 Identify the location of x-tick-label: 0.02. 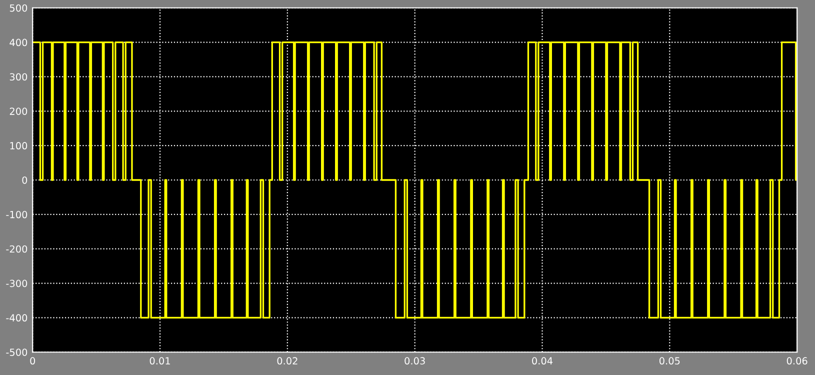
(287, 361).